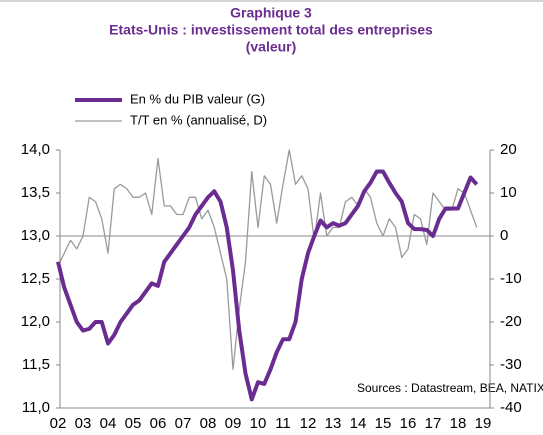 The height and width of the screenshot is (435, 543). I want to click on x-tick-label: 16, so click(408, 423).